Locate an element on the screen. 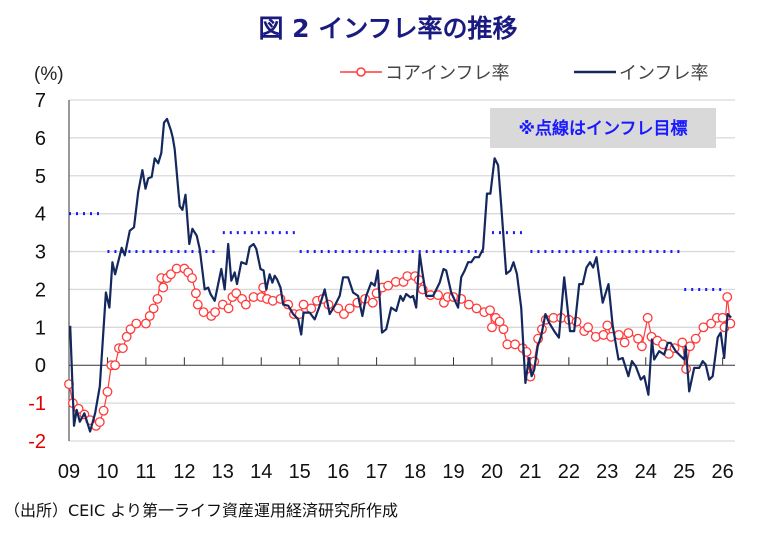  x-tick-label: 21 is located at coordinates (530, 472).